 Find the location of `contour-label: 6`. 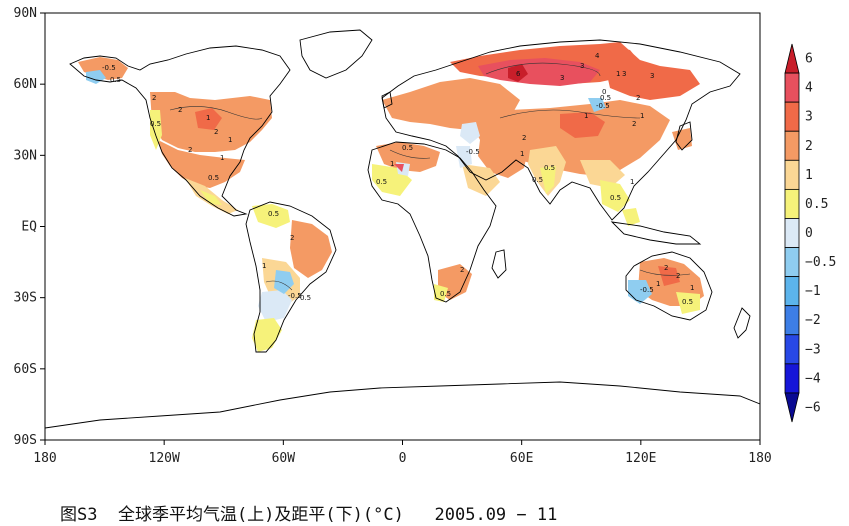

contour-label: 6 is located at coordinates (518, 74).